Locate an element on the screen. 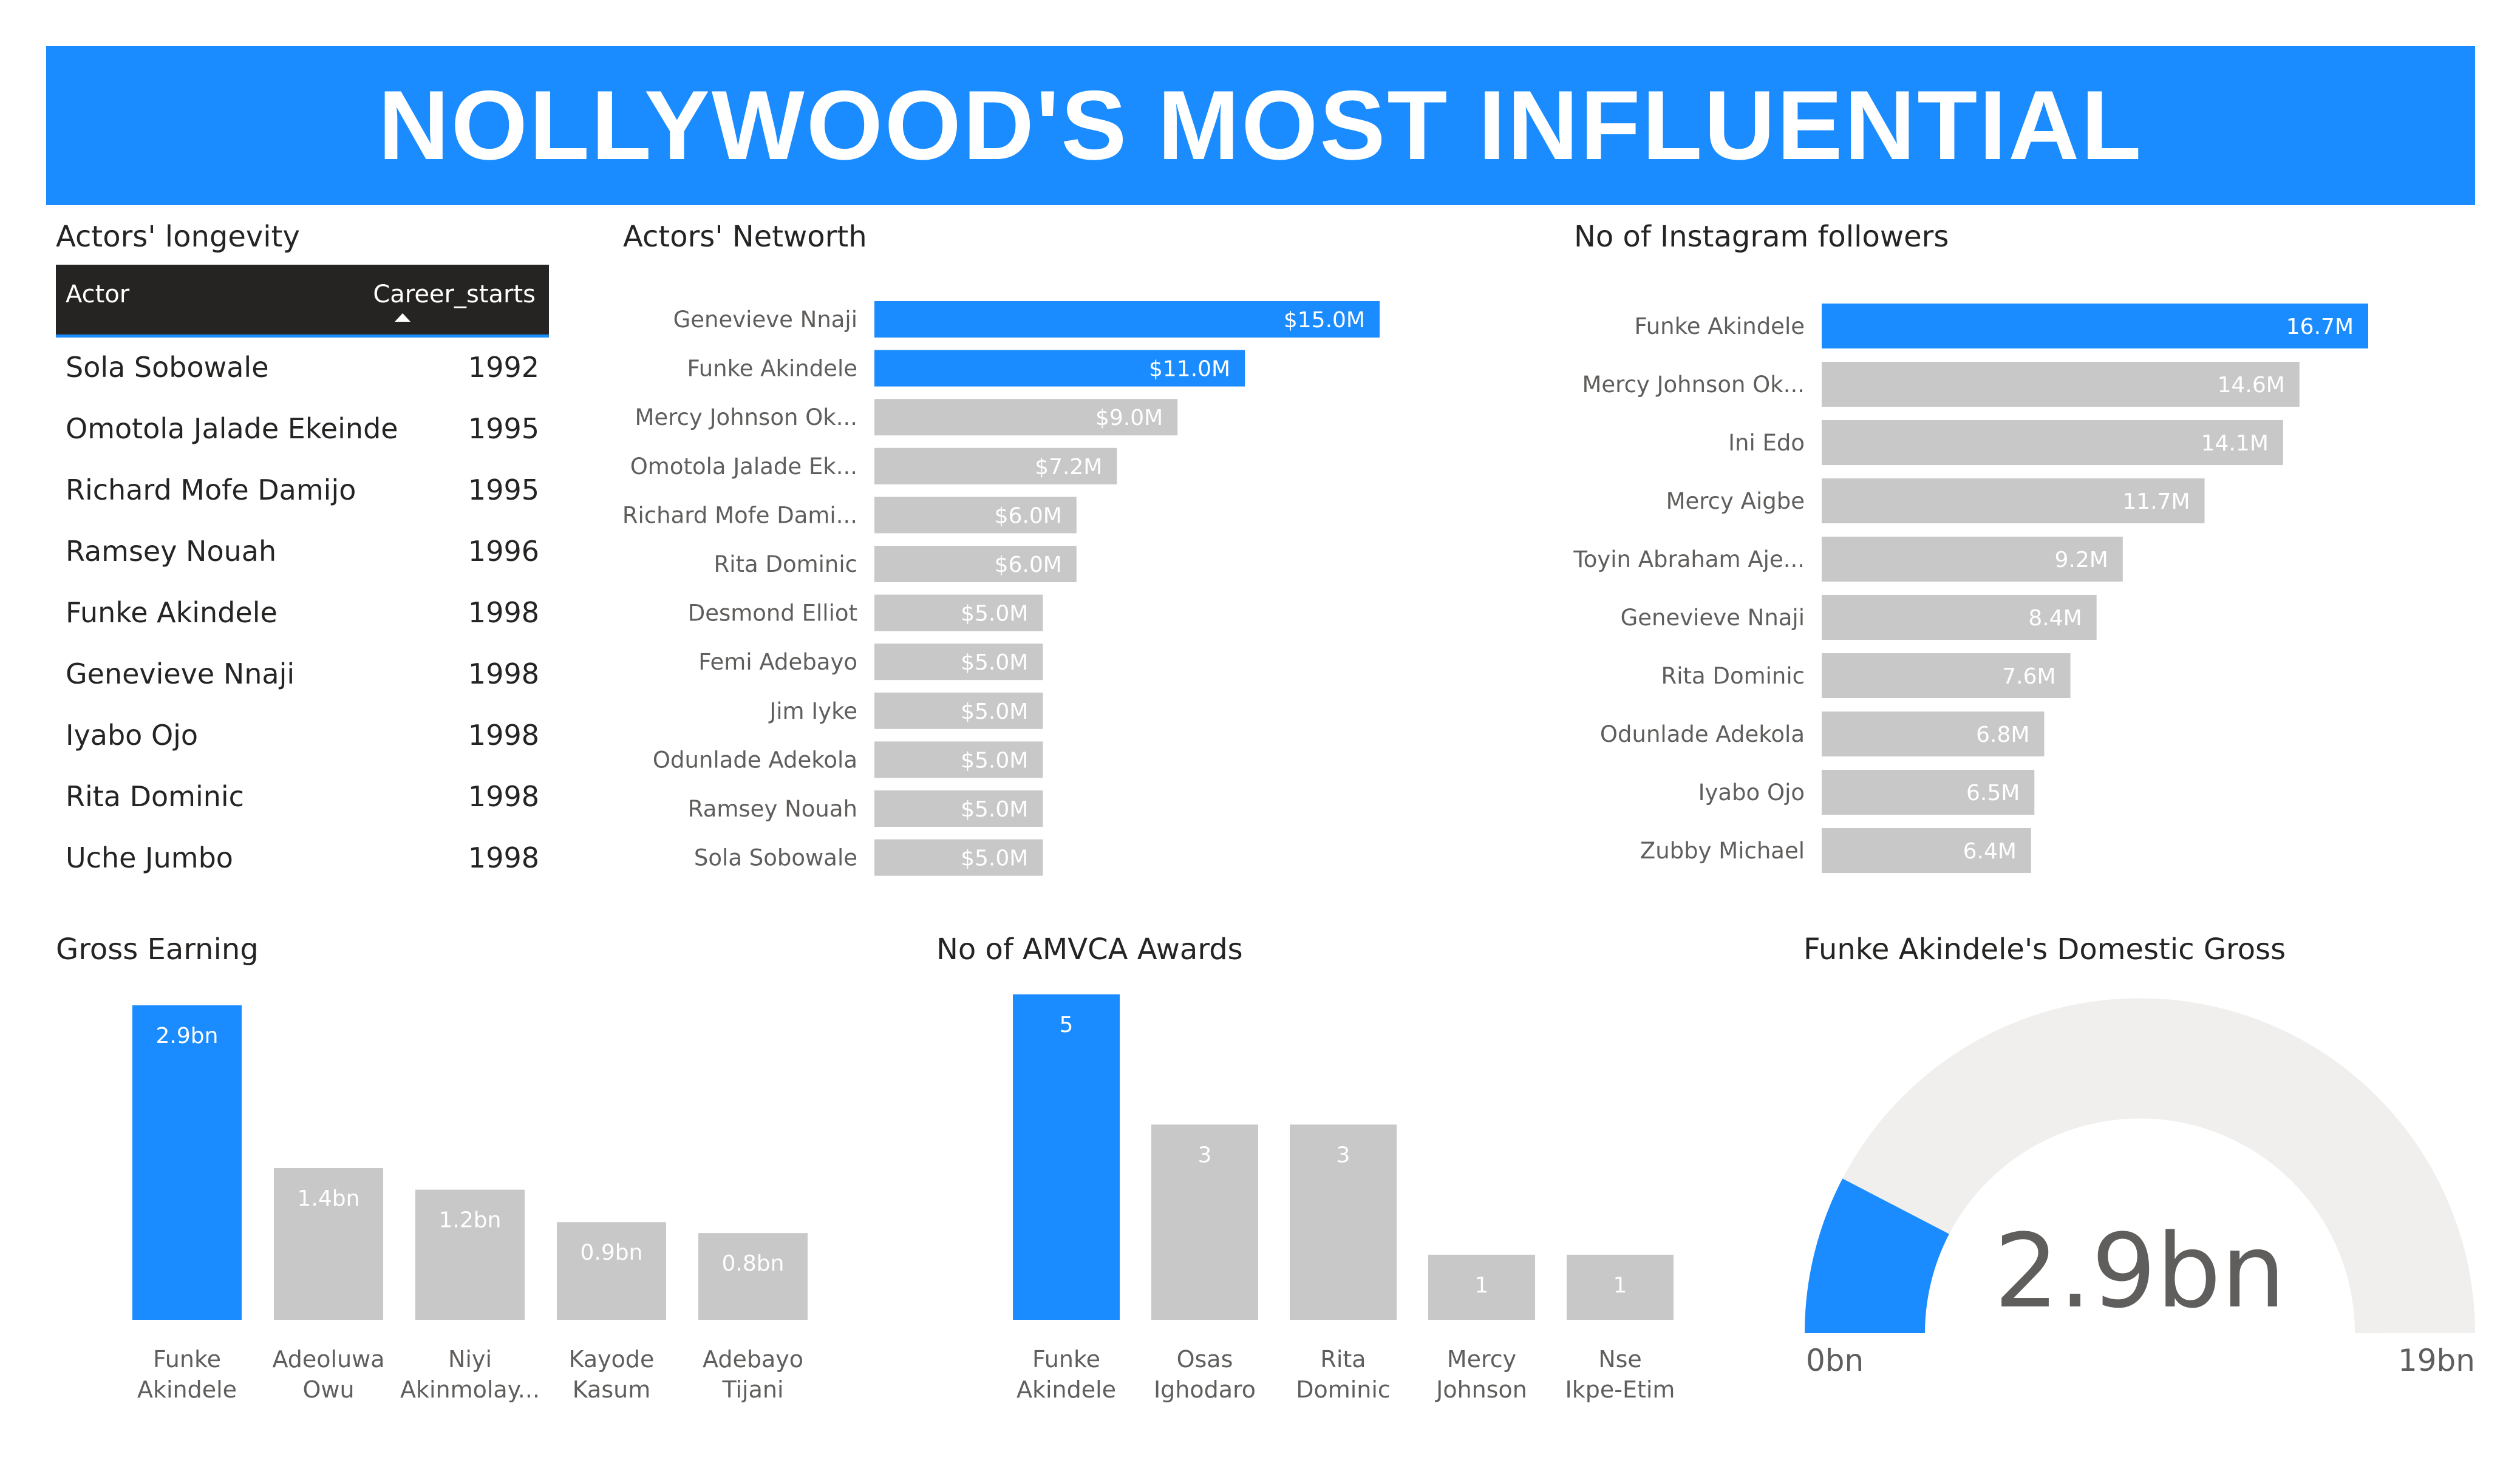 The height and width of the screenshot is (1457, 2520). category-label: Owu is located at coordinates (328, 1389).